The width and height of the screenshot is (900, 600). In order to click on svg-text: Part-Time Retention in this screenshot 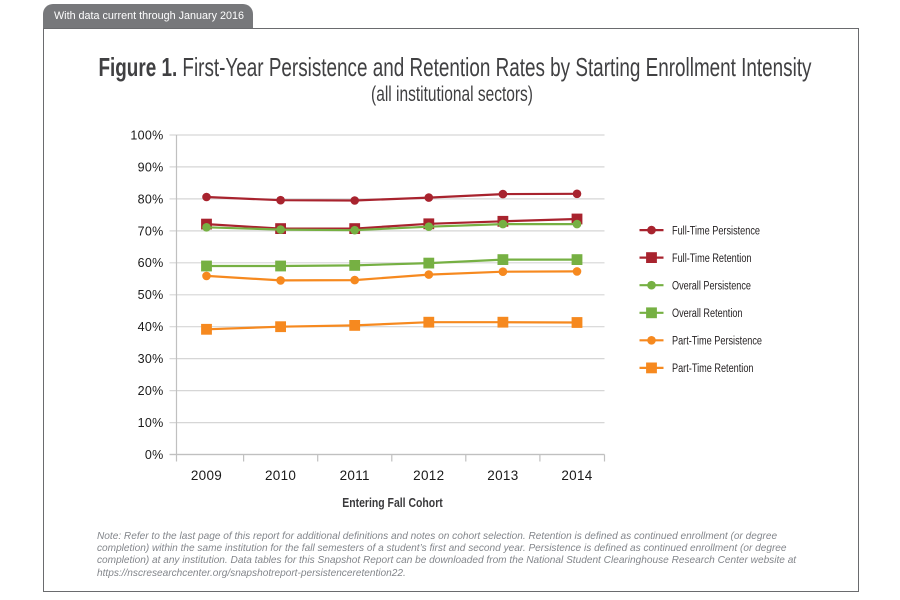, I will do `click(713, 369)`.